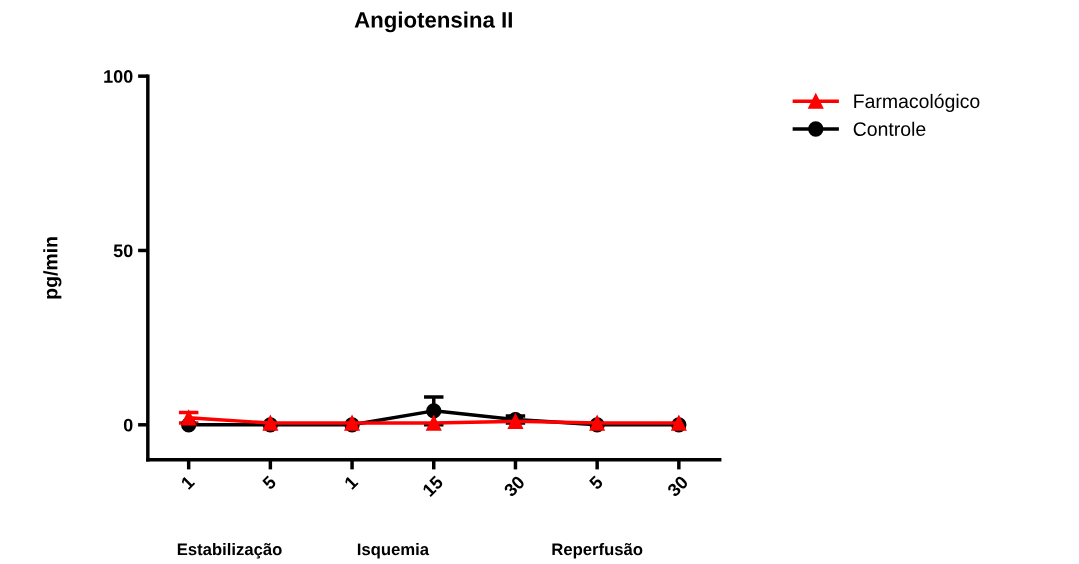  Describe the element at coordinates (52, 268) in the screenshot. I see `y-axis-title: pg/min` at that location.